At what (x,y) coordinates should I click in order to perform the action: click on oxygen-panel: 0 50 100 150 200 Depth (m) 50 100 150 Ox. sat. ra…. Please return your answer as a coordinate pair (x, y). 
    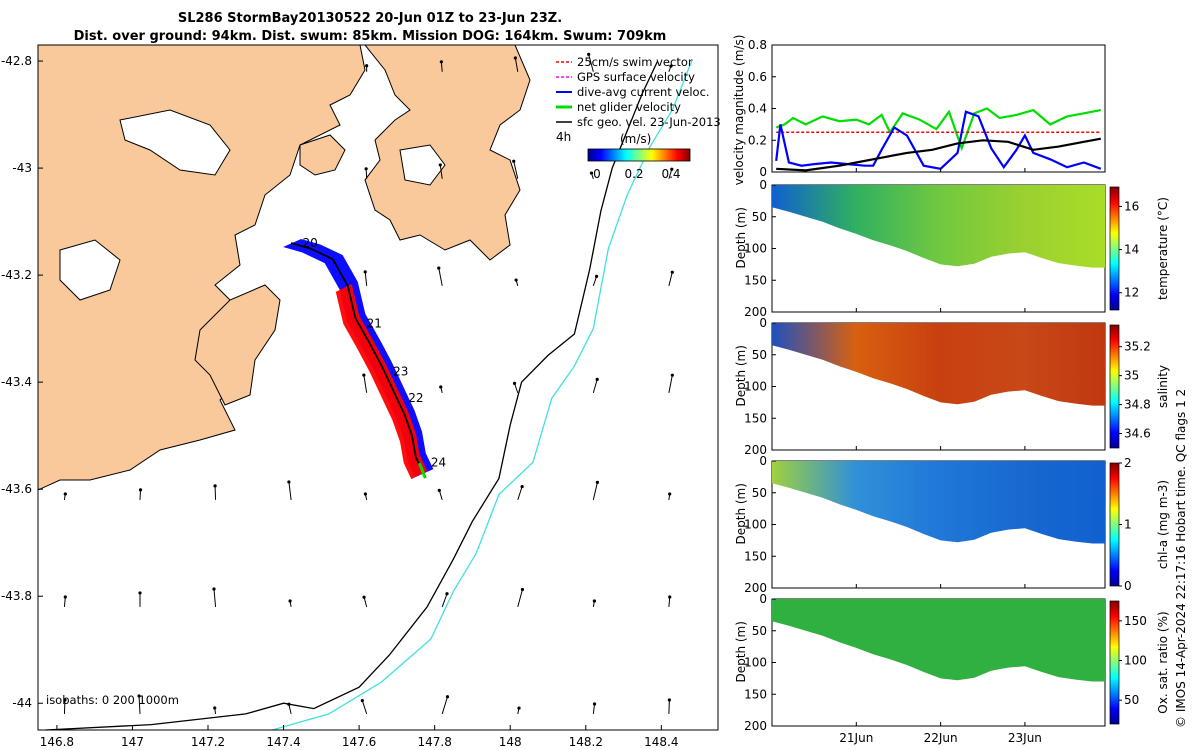
    Looking at the image, I should click on (952, 662).